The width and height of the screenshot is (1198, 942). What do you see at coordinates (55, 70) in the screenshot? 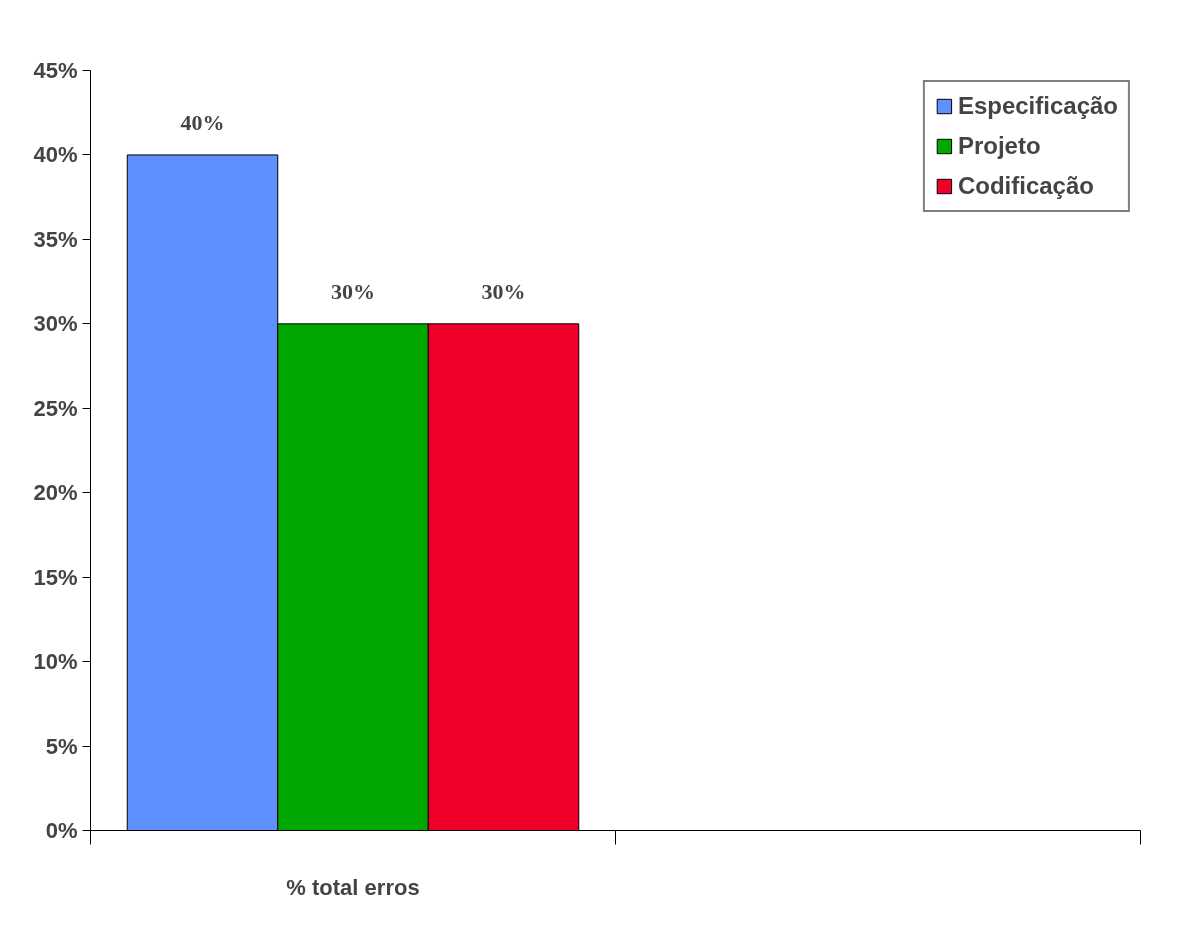
I see `y-tick-label: 45%` at bounding box center [55, 70].